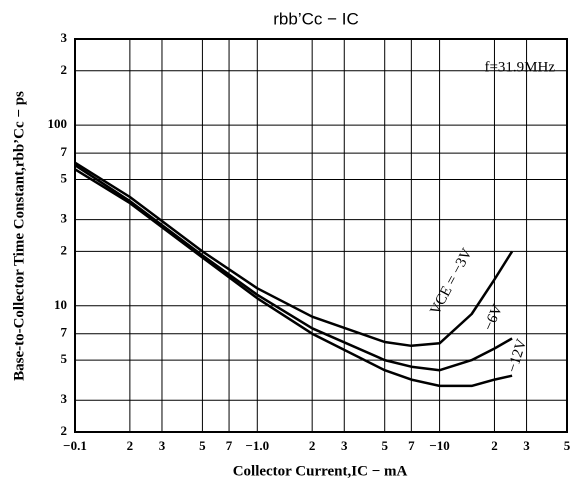 Image resolution: width=582 pixels, height=488 pixels. What do you see at coordinates (257, 445) in the screenshot?
I see `x-tick-label: −1.0` at bounding box center [257, 445].